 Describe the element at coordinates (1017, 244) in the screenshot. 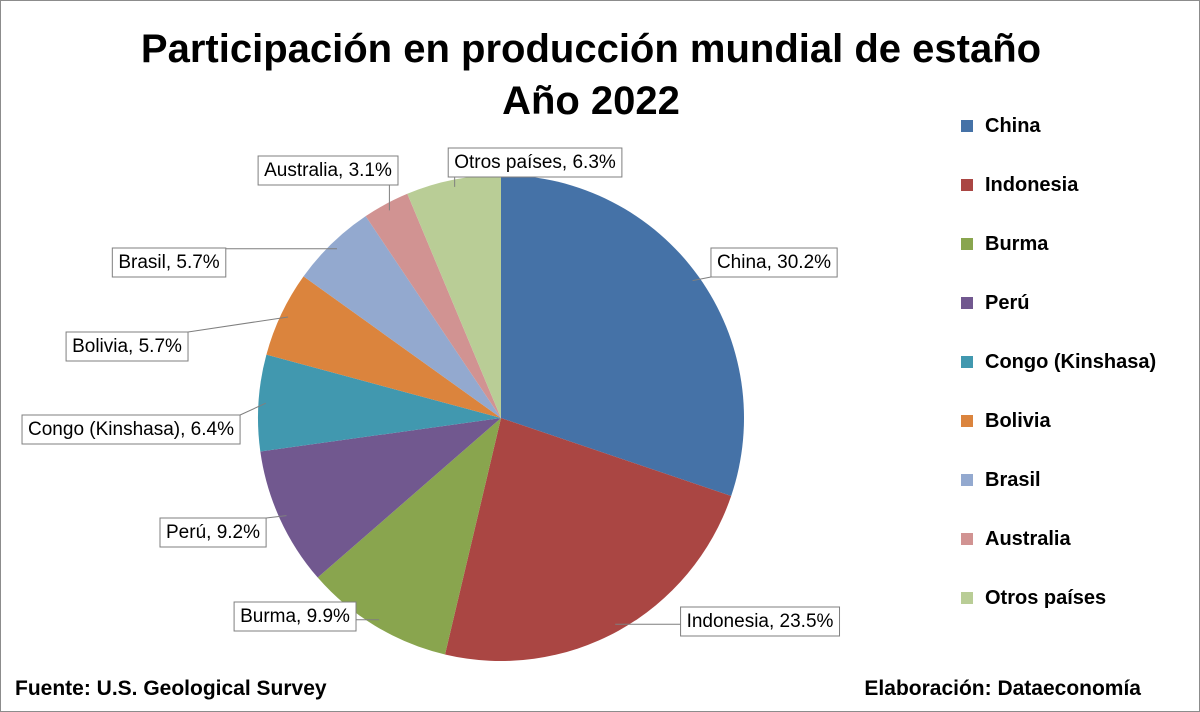

I see `legend-label: Burma` at that location.